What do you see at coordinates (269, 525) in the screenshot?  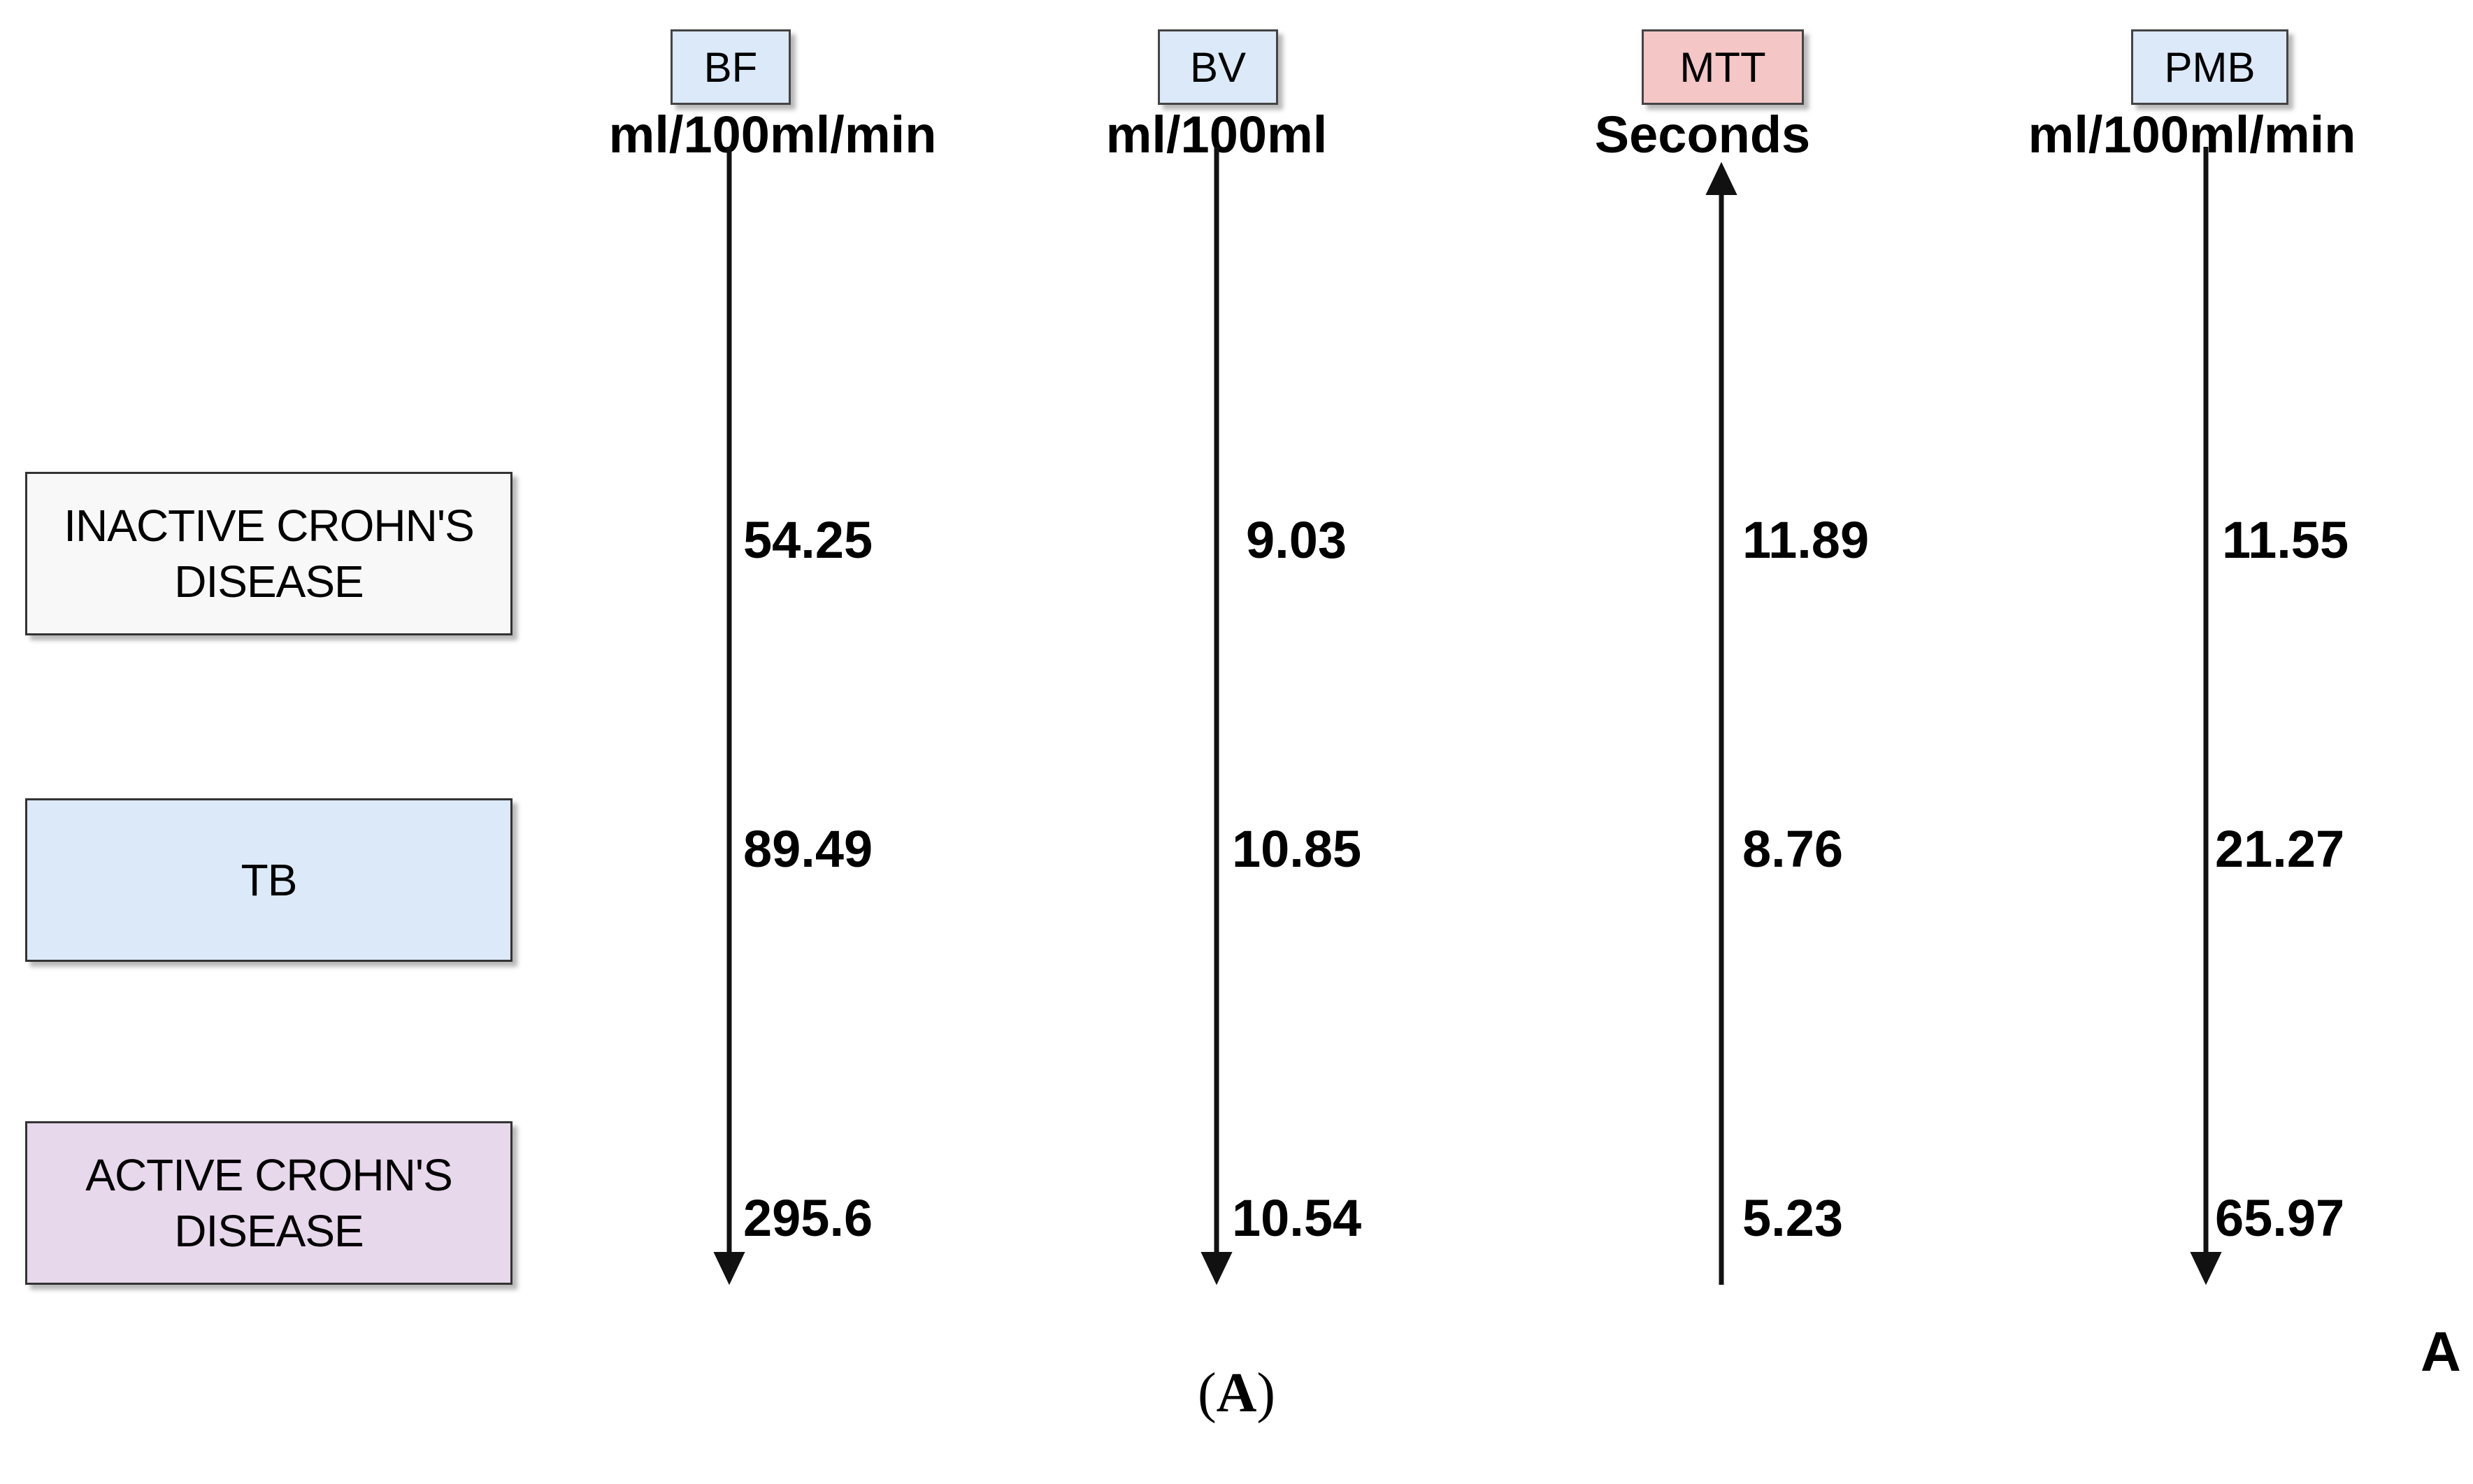 I see `condition-label-inactive-line1: INACTIVE CROHN'S` at bounding box center [269, 525].